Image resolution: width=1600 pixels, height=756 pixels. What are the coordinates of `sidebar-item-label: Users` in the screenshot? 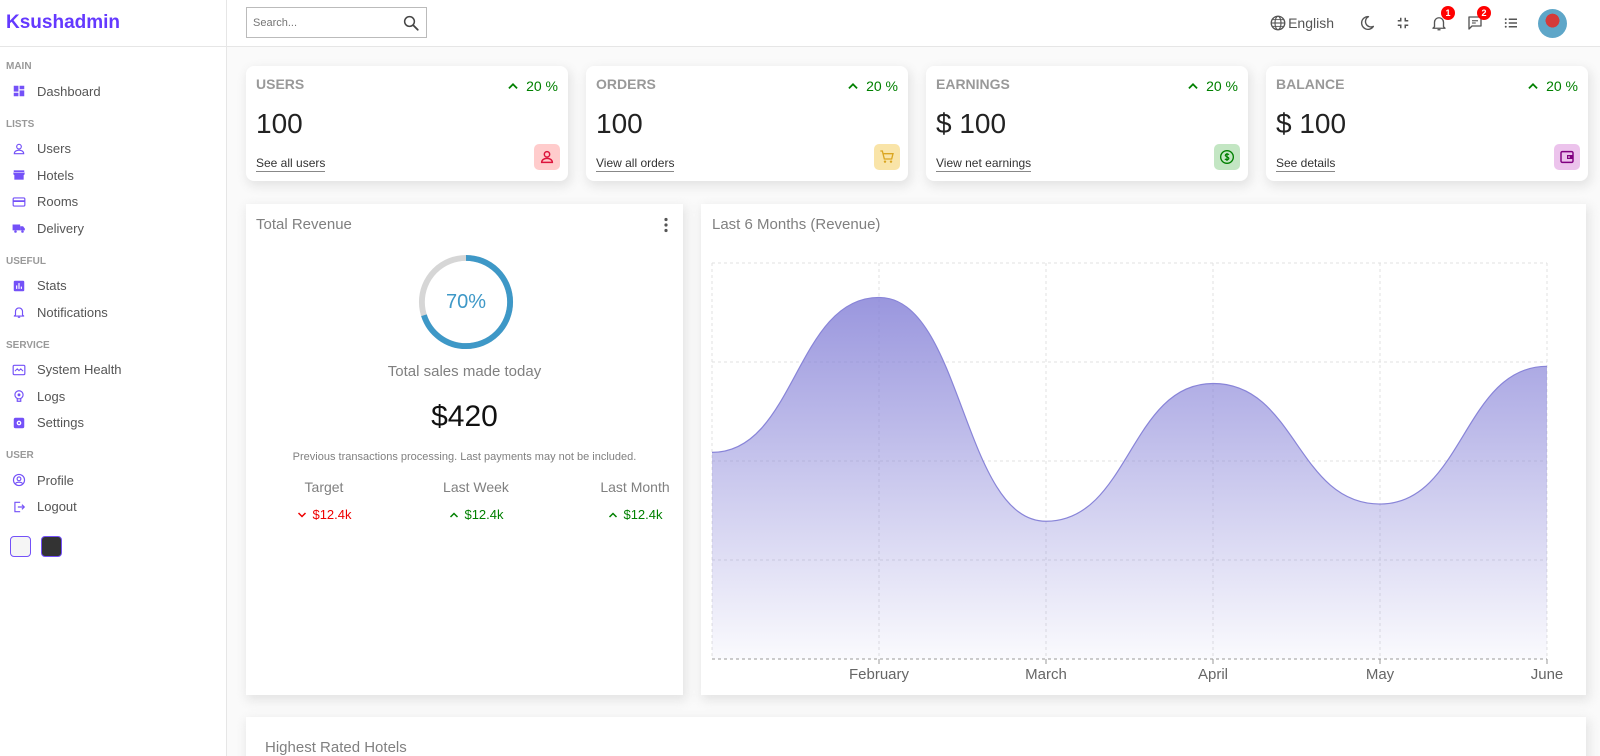 It's located at (54, 149).